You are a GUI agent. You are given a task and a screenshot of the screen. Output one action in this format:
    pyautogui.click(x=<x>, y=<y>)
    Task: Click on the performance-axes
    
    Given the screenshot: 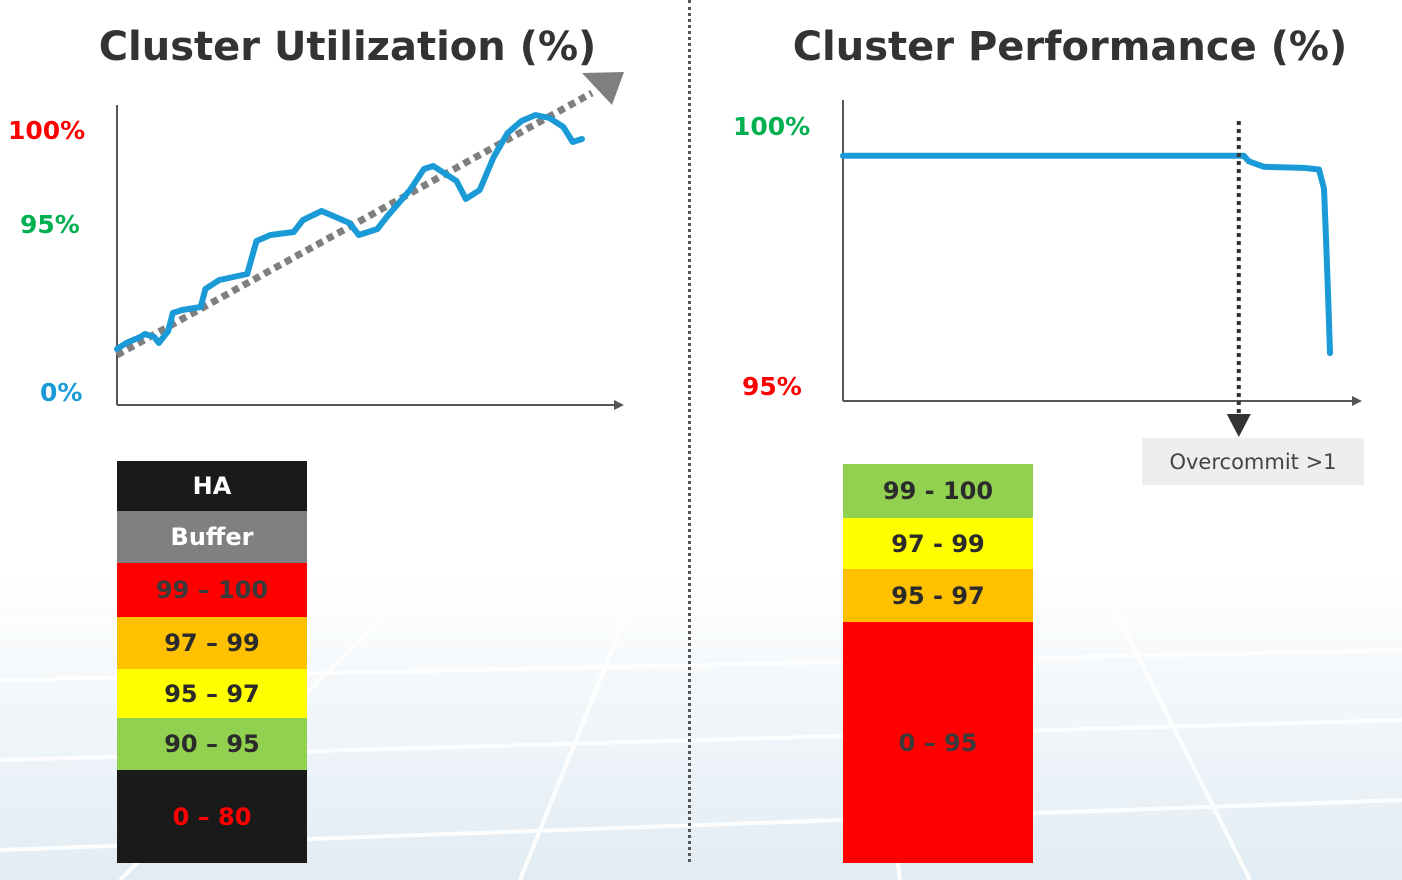 What is the action you would take?
    pyautogui.click(x=1102, y=253)
    